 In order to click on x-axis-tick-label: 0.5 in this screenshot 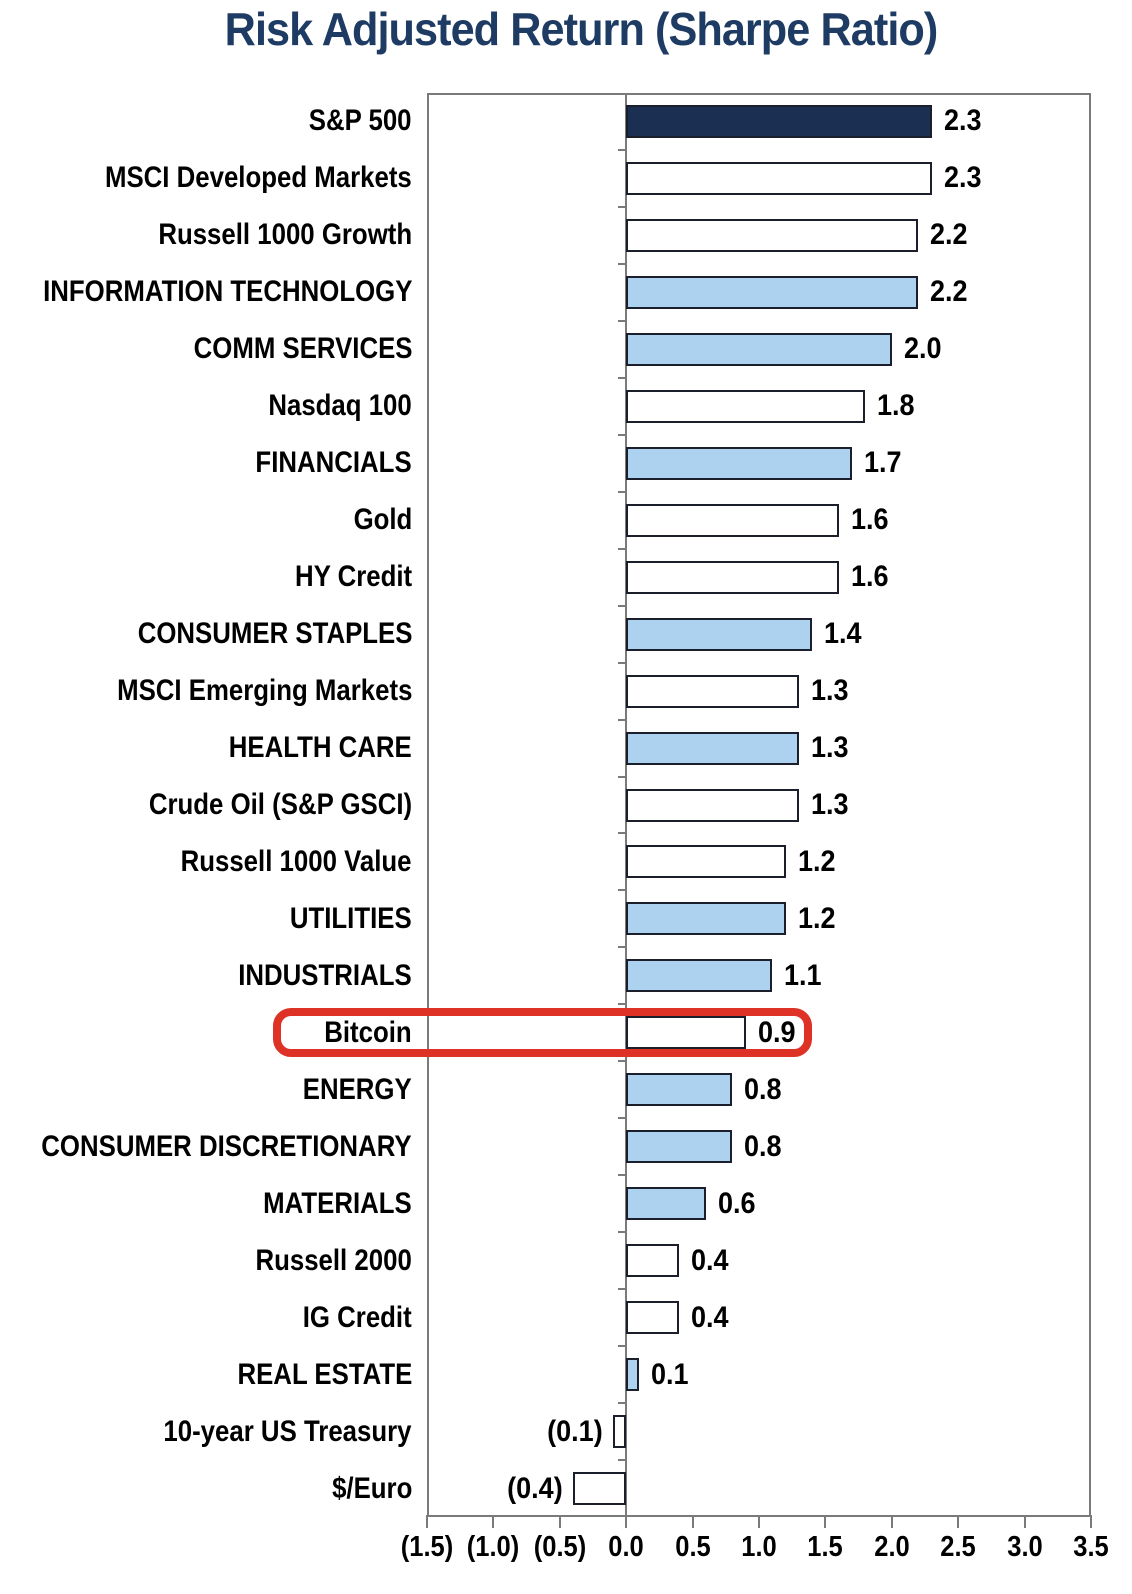, I will do `click(692, 1547)`.